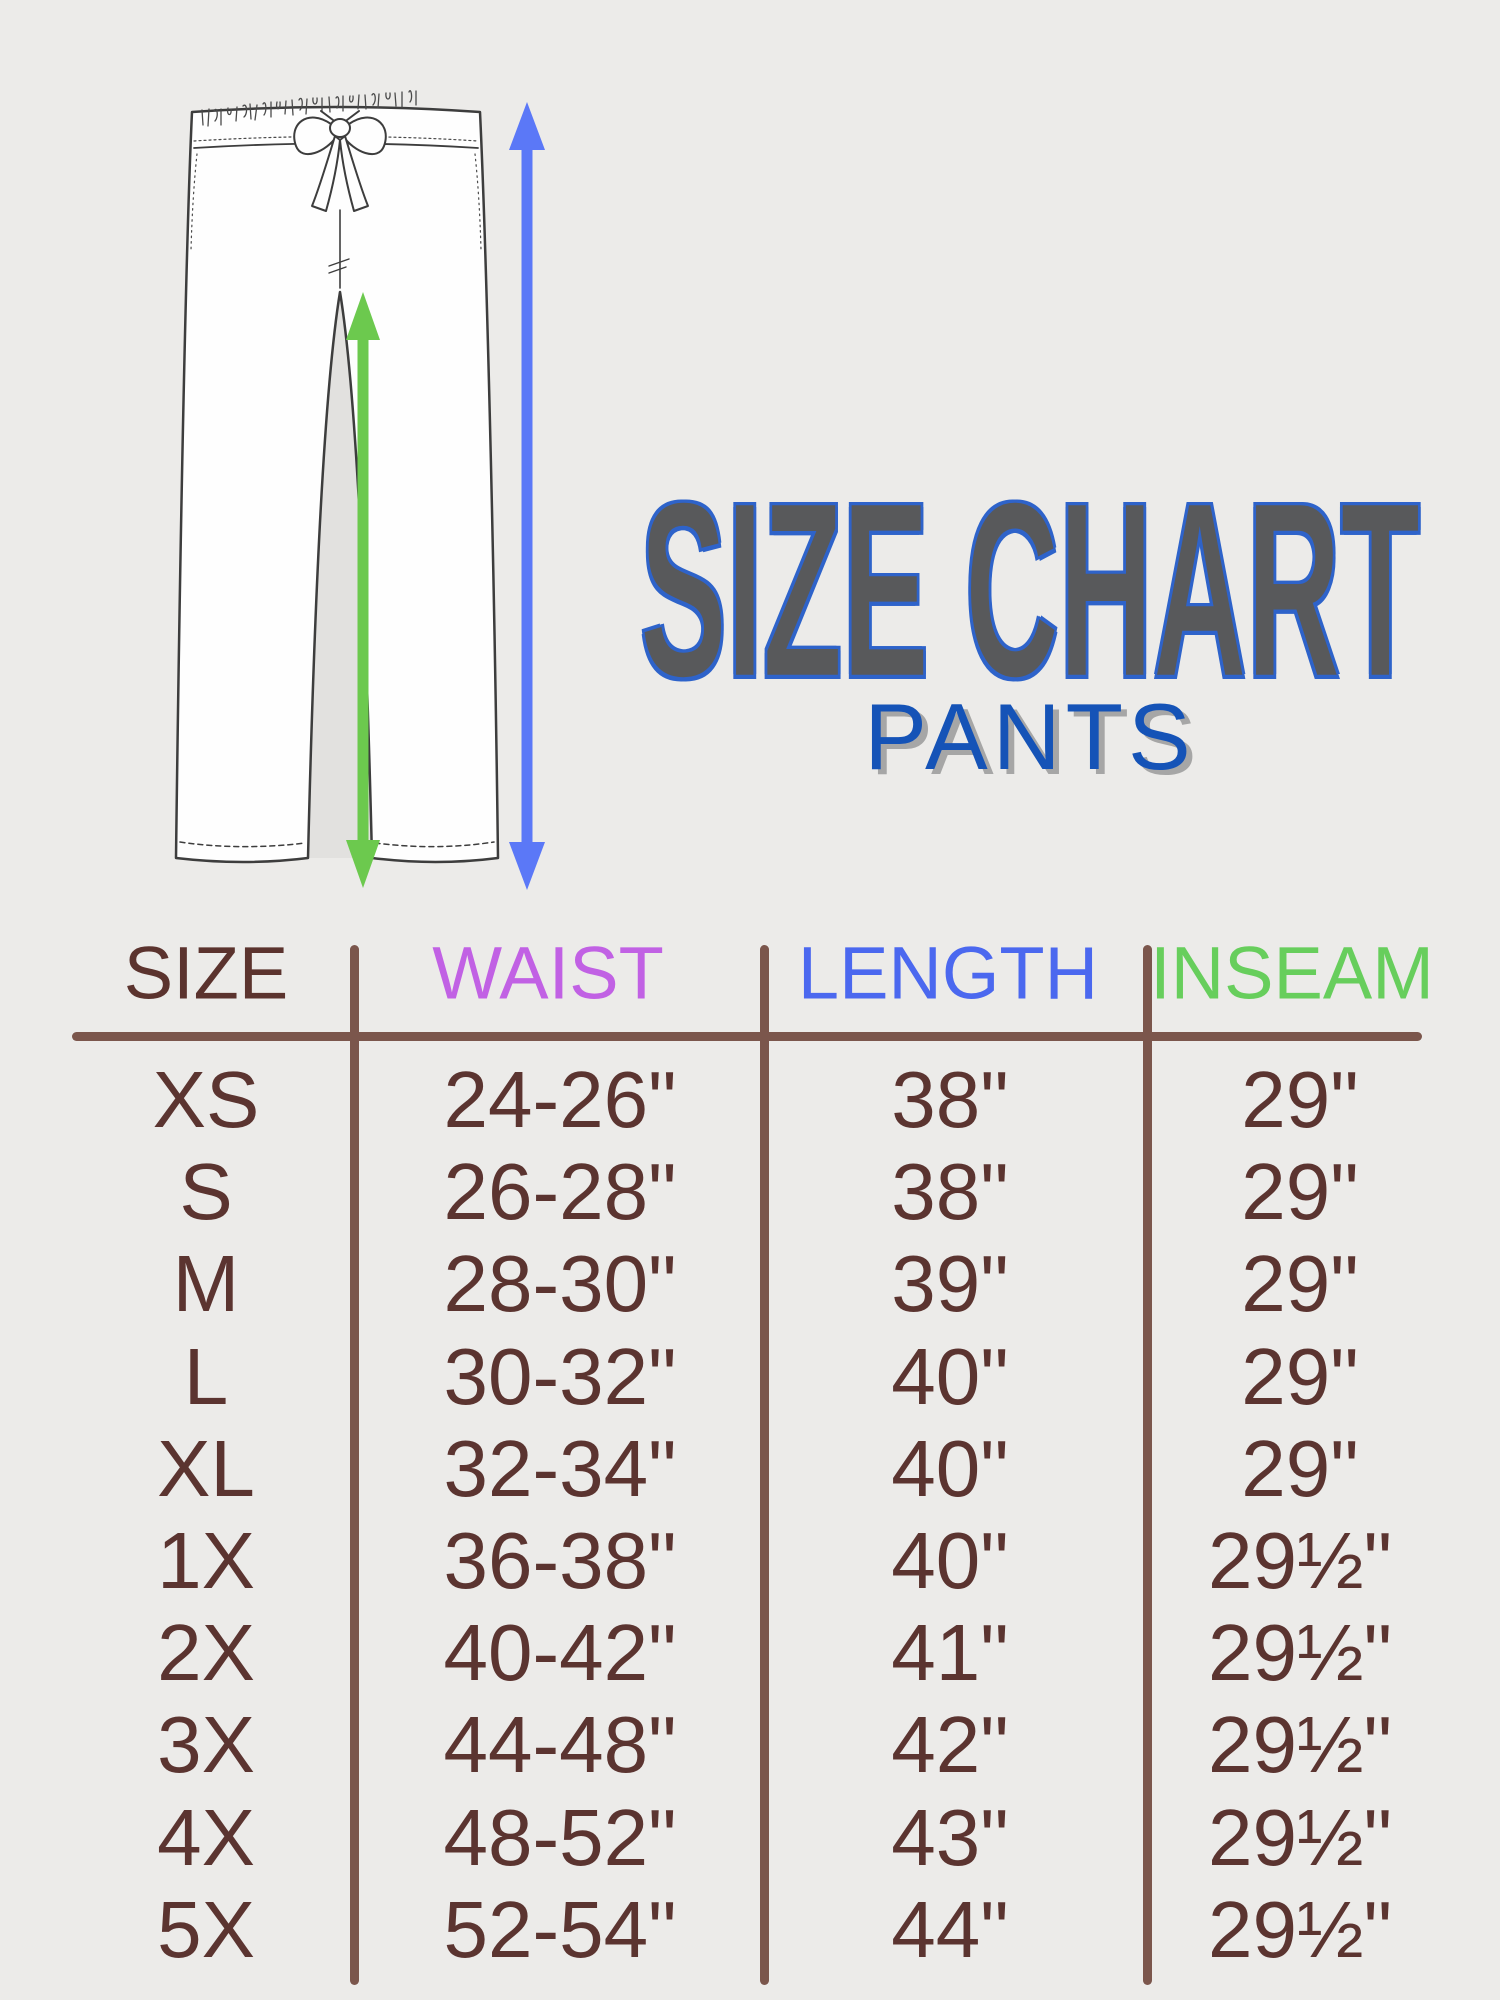 The image size is (1500, 2000). I want to click on hem-stitch-right, so click(434, 844).